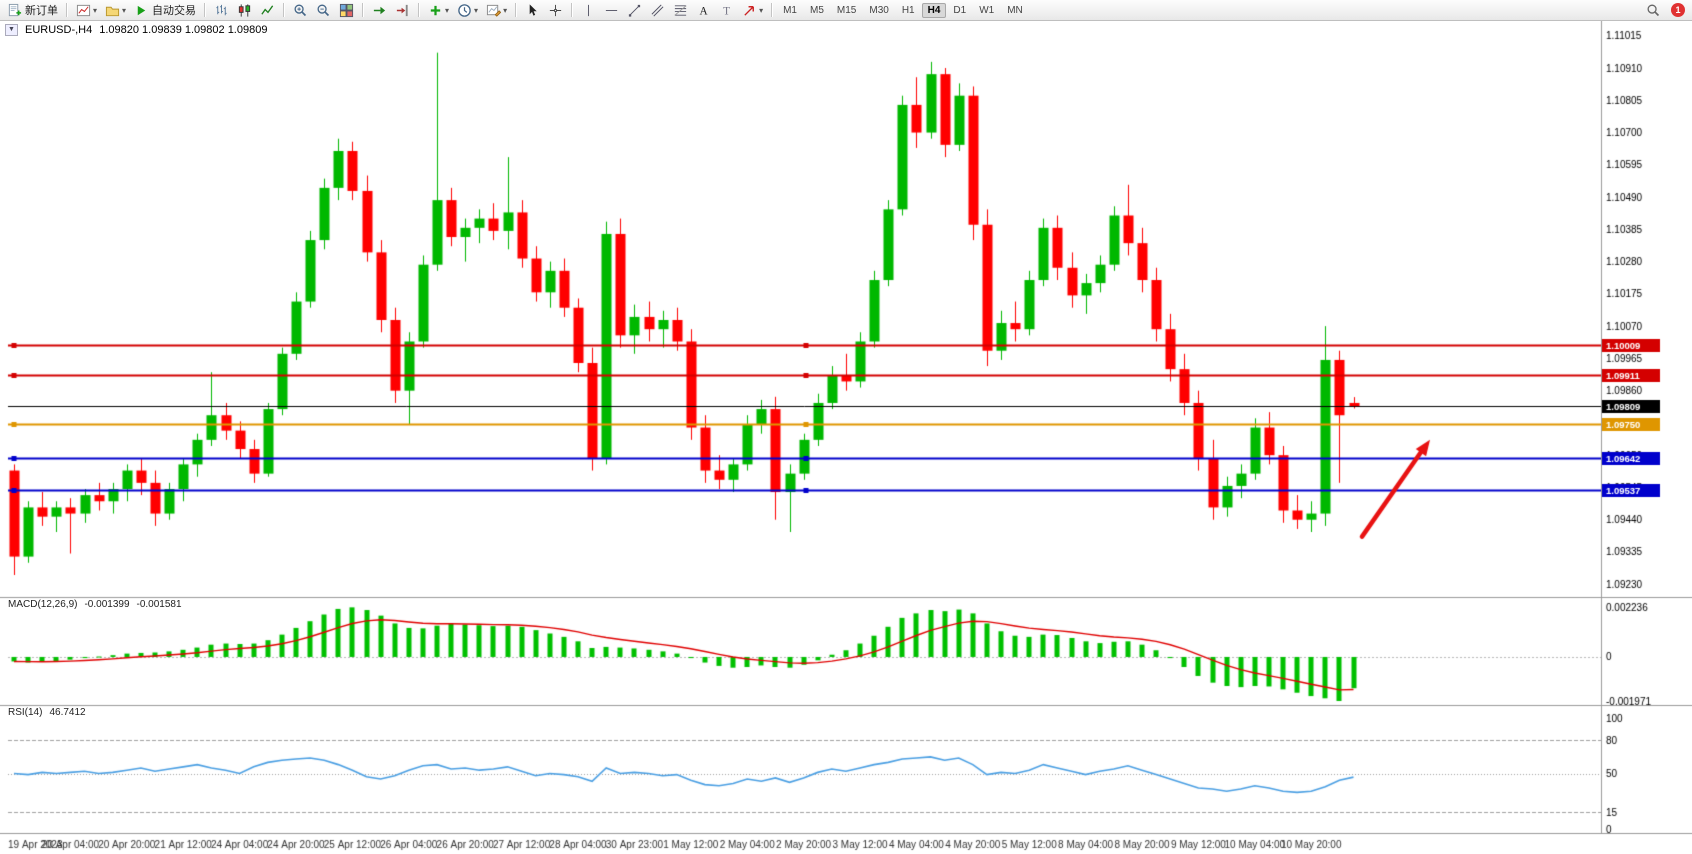  Describe the element at coordinates (790, 10) in the screenshot. I see `timeframe-button-M1: M1` at that location.